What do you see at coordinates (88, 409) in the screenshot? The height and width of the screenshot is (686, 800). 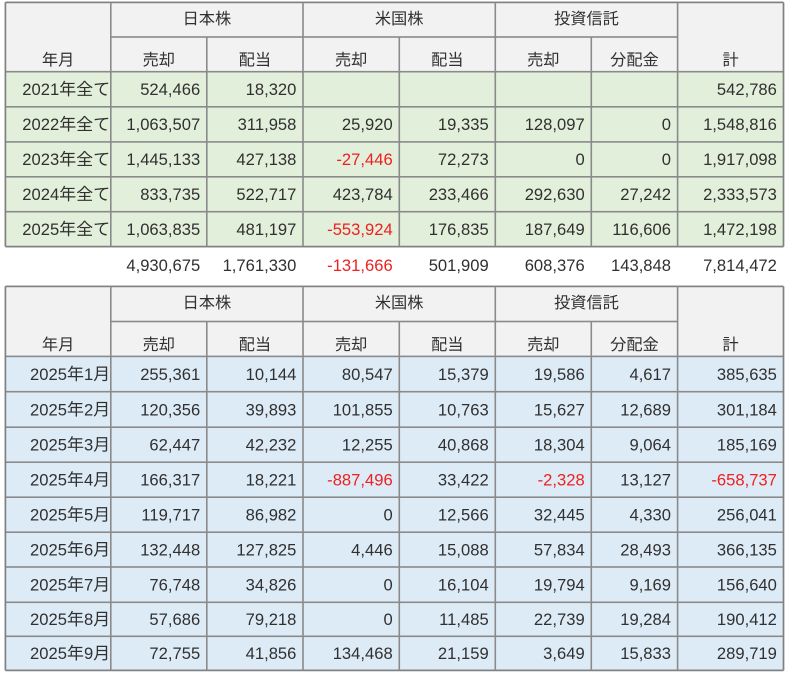 I see `svg-text: 2` at bounding box center [88, 409].